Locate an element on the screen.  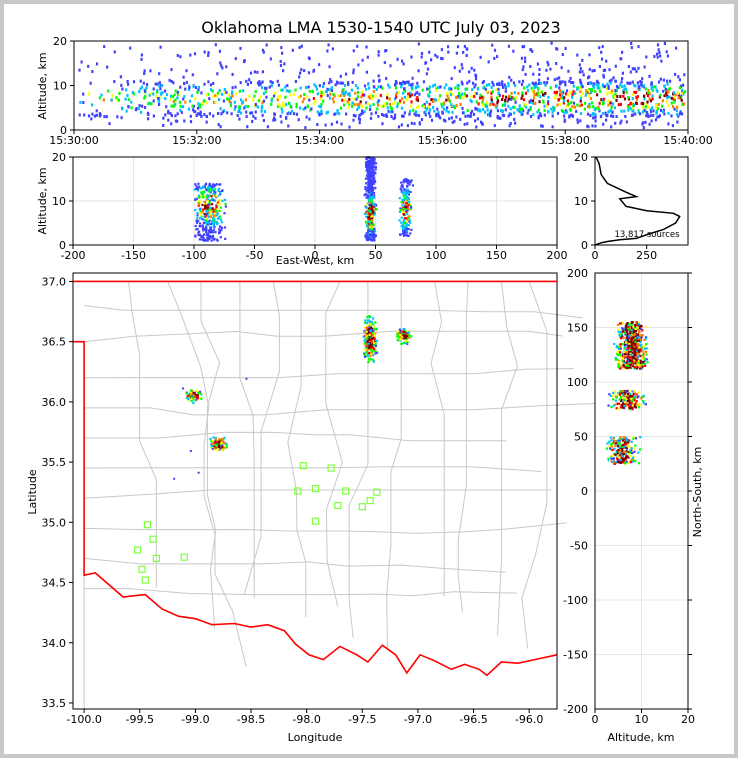
y-tick-label: 33.5 is located at coordinates (54, 703).